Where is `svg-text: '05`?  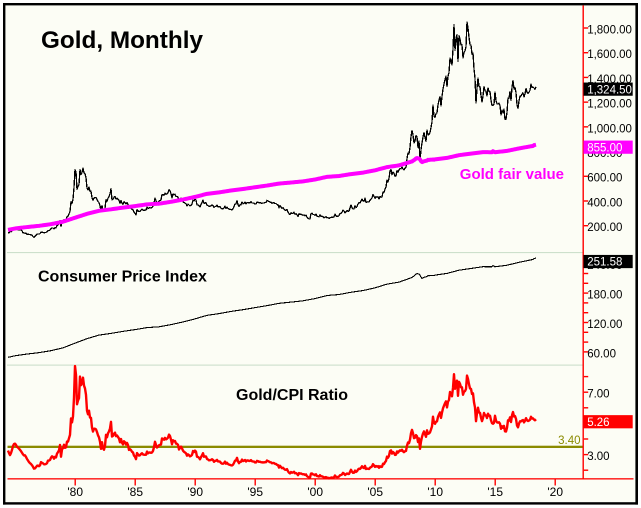 svg-text: '05 is located at coordinates (375, 492).